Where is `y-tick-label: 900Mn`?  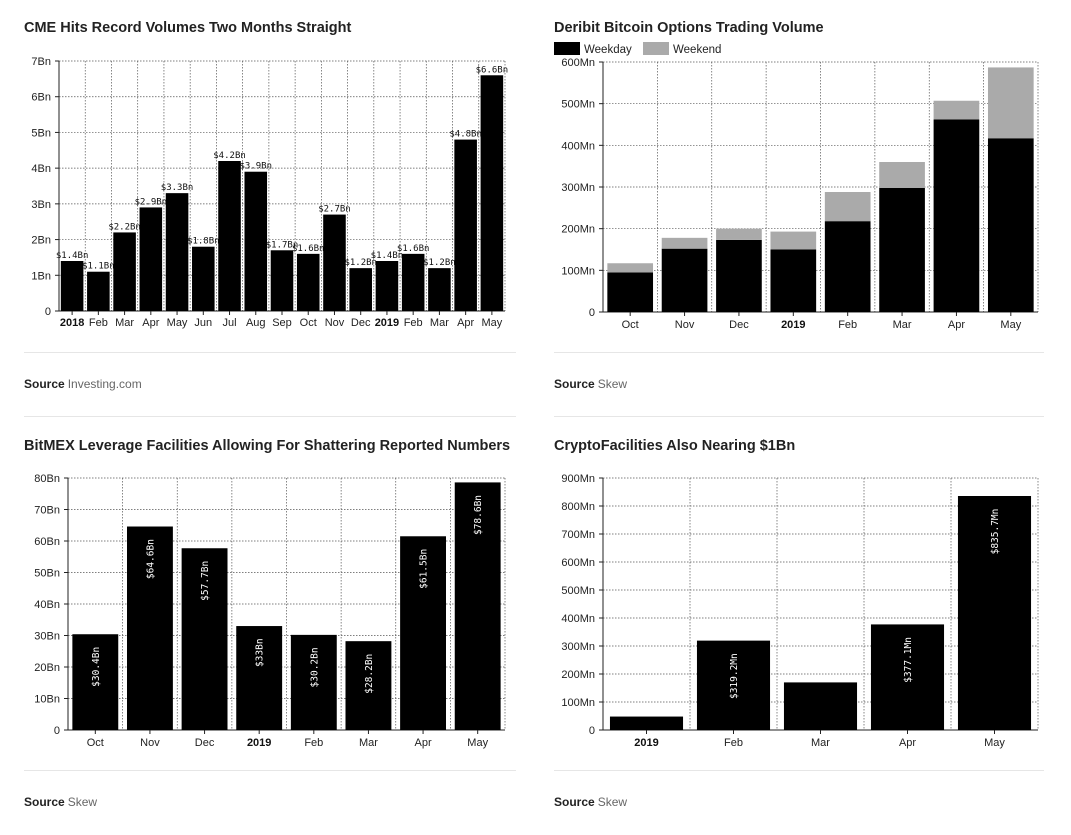
y-tick-label: 900Mn is located at coordinates (578, 479).